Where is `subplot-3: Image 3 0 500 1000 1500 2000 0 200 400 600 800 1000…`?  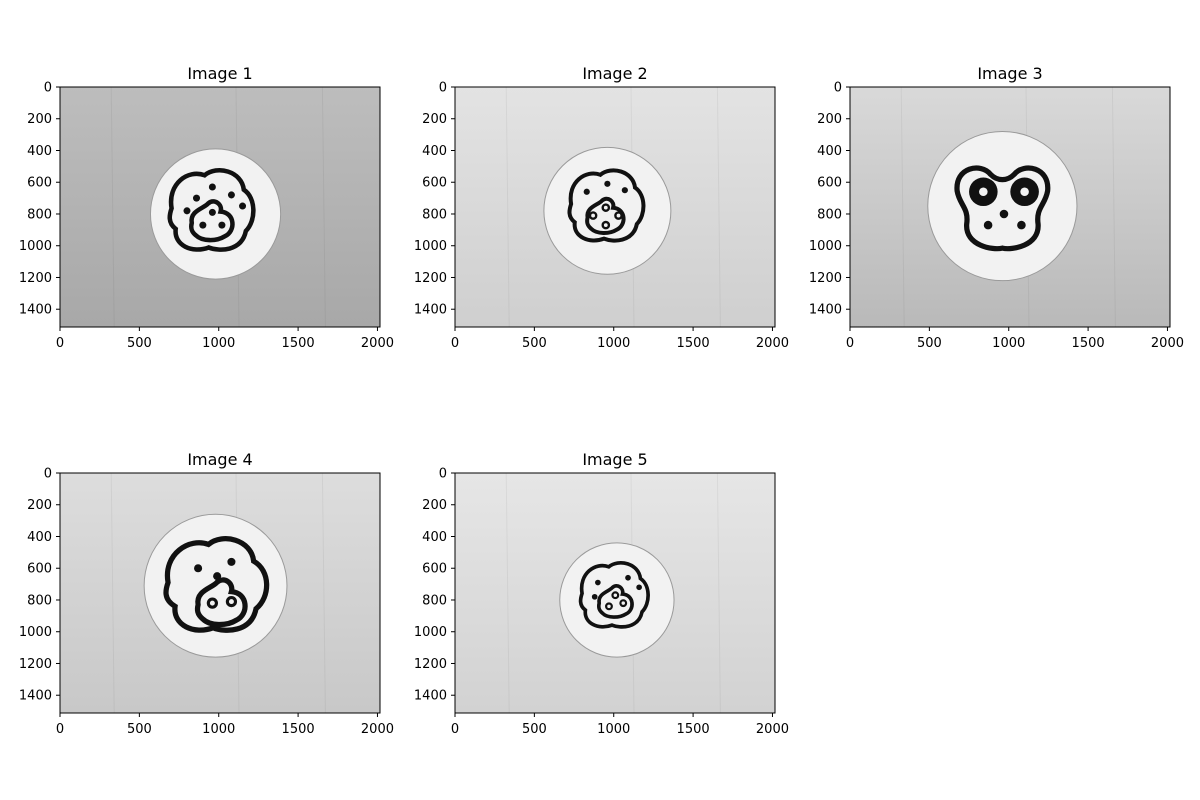 subplot-3: Image 3 0 500 1000 1500 2000 0 200 400 600 800 1000… is located at coordinates (996, 207).